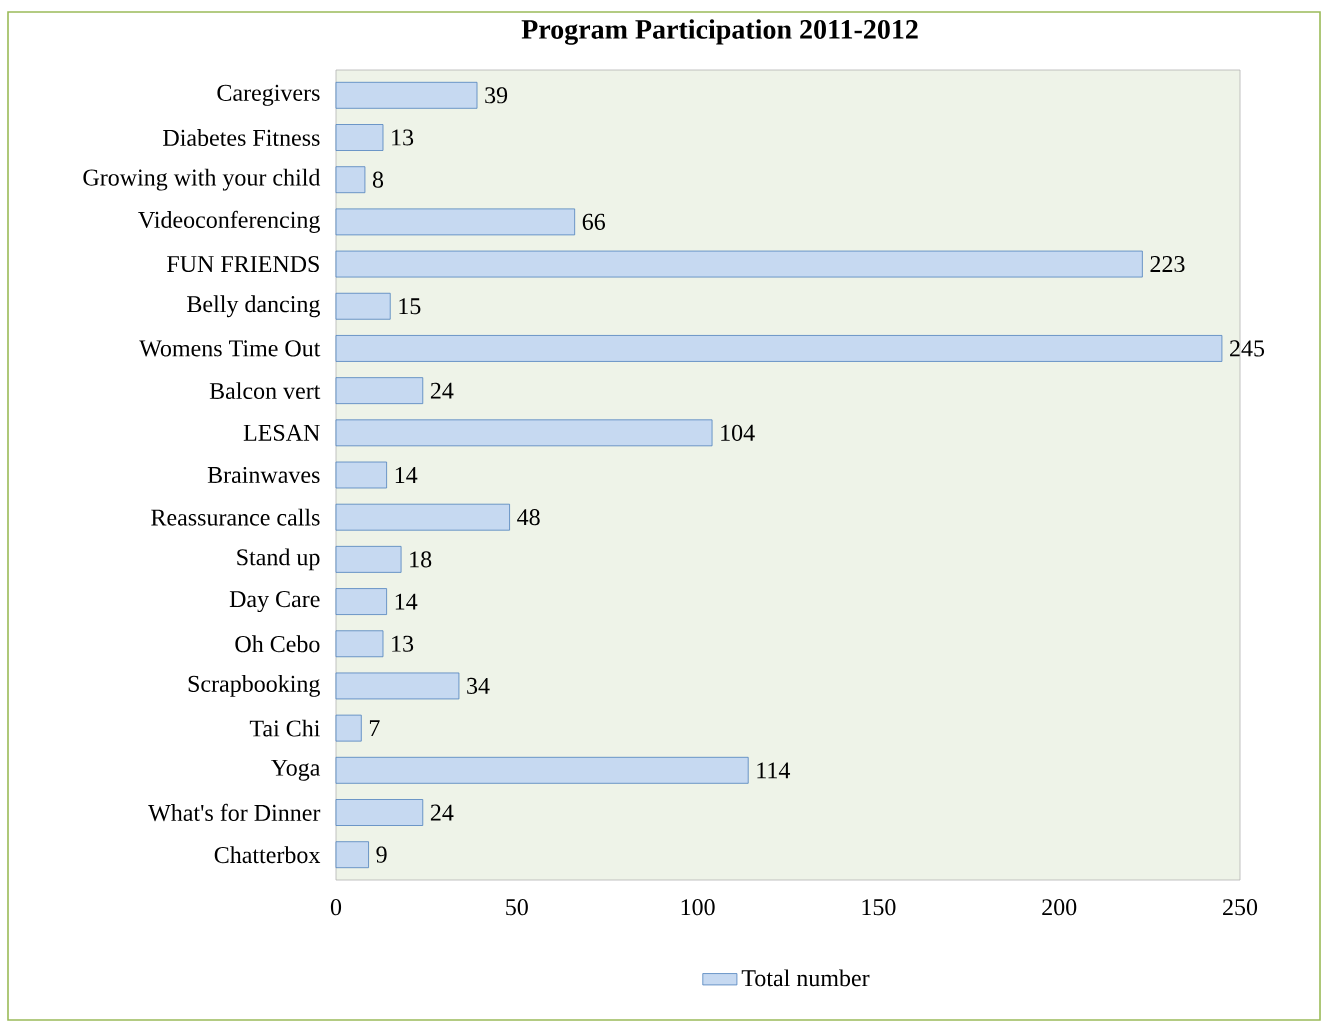  I want to click on y-tick-label: Brainwaves, so click(263, 475).